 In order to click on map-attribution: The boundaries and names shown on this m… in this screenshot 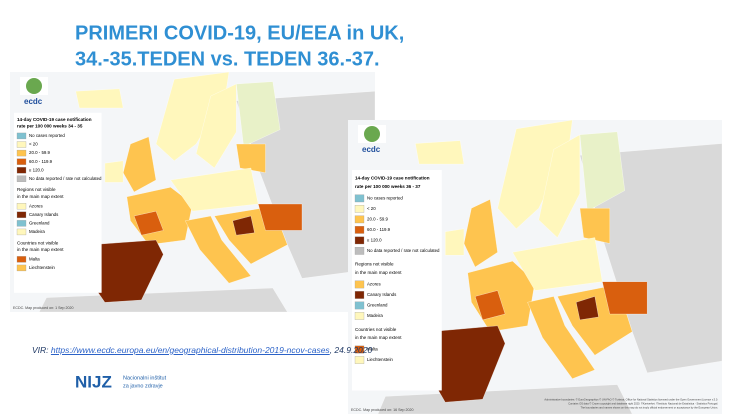, I will do `click(649, 408)`.